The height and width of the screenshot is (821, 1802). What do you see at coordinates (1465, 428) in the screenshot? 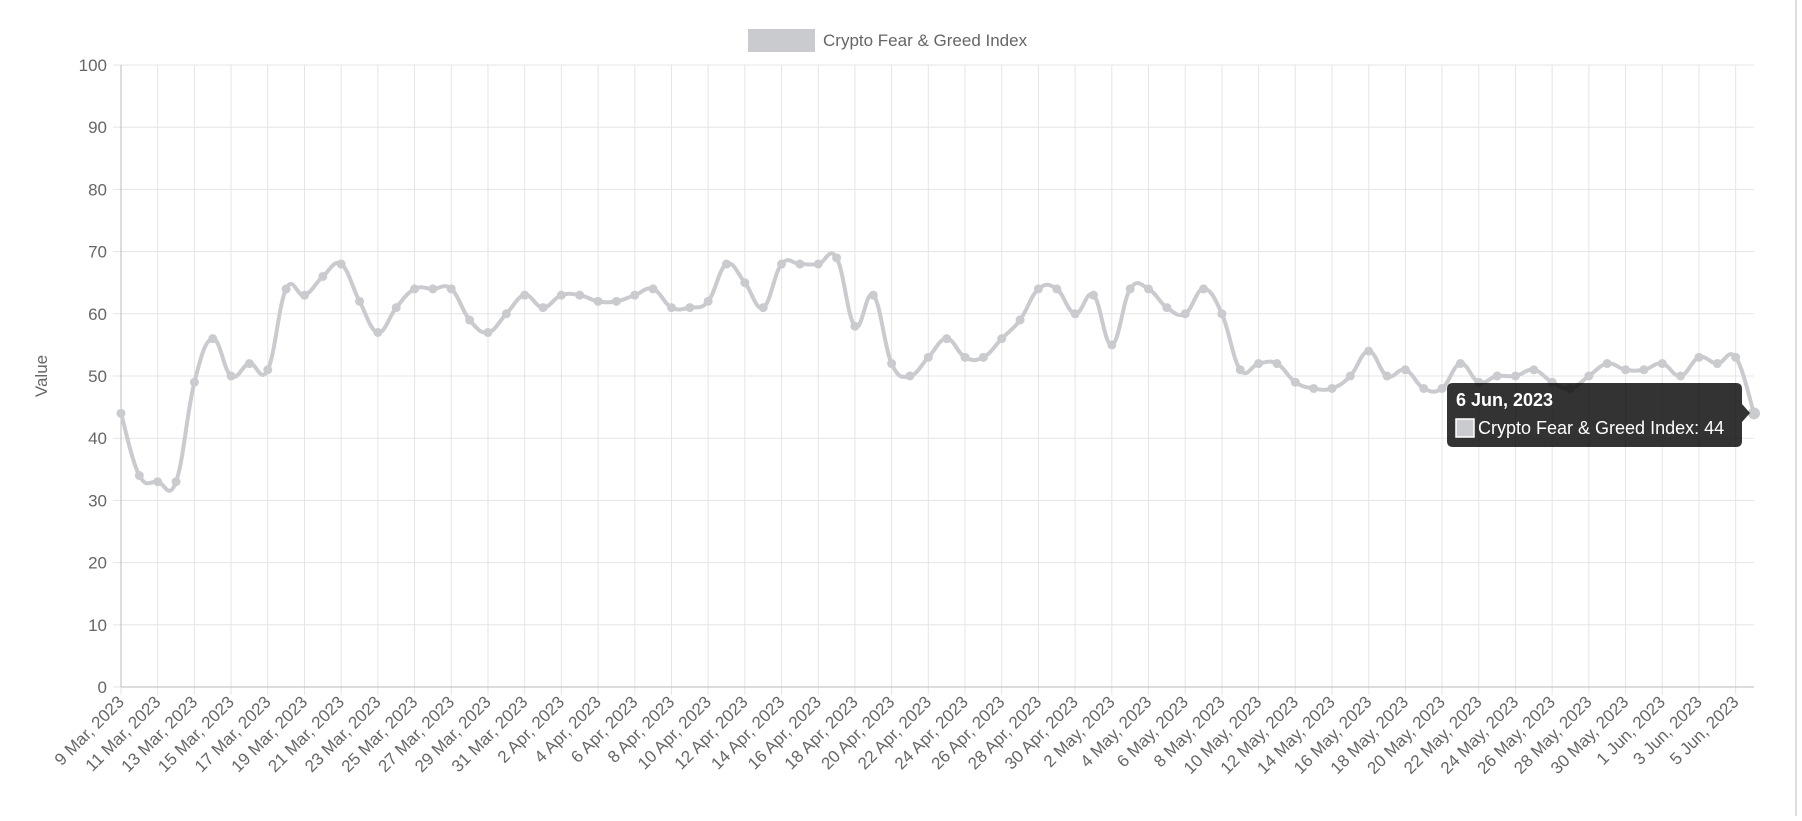
I see `tooltip-swatch` at bounding box center [1465, 428].